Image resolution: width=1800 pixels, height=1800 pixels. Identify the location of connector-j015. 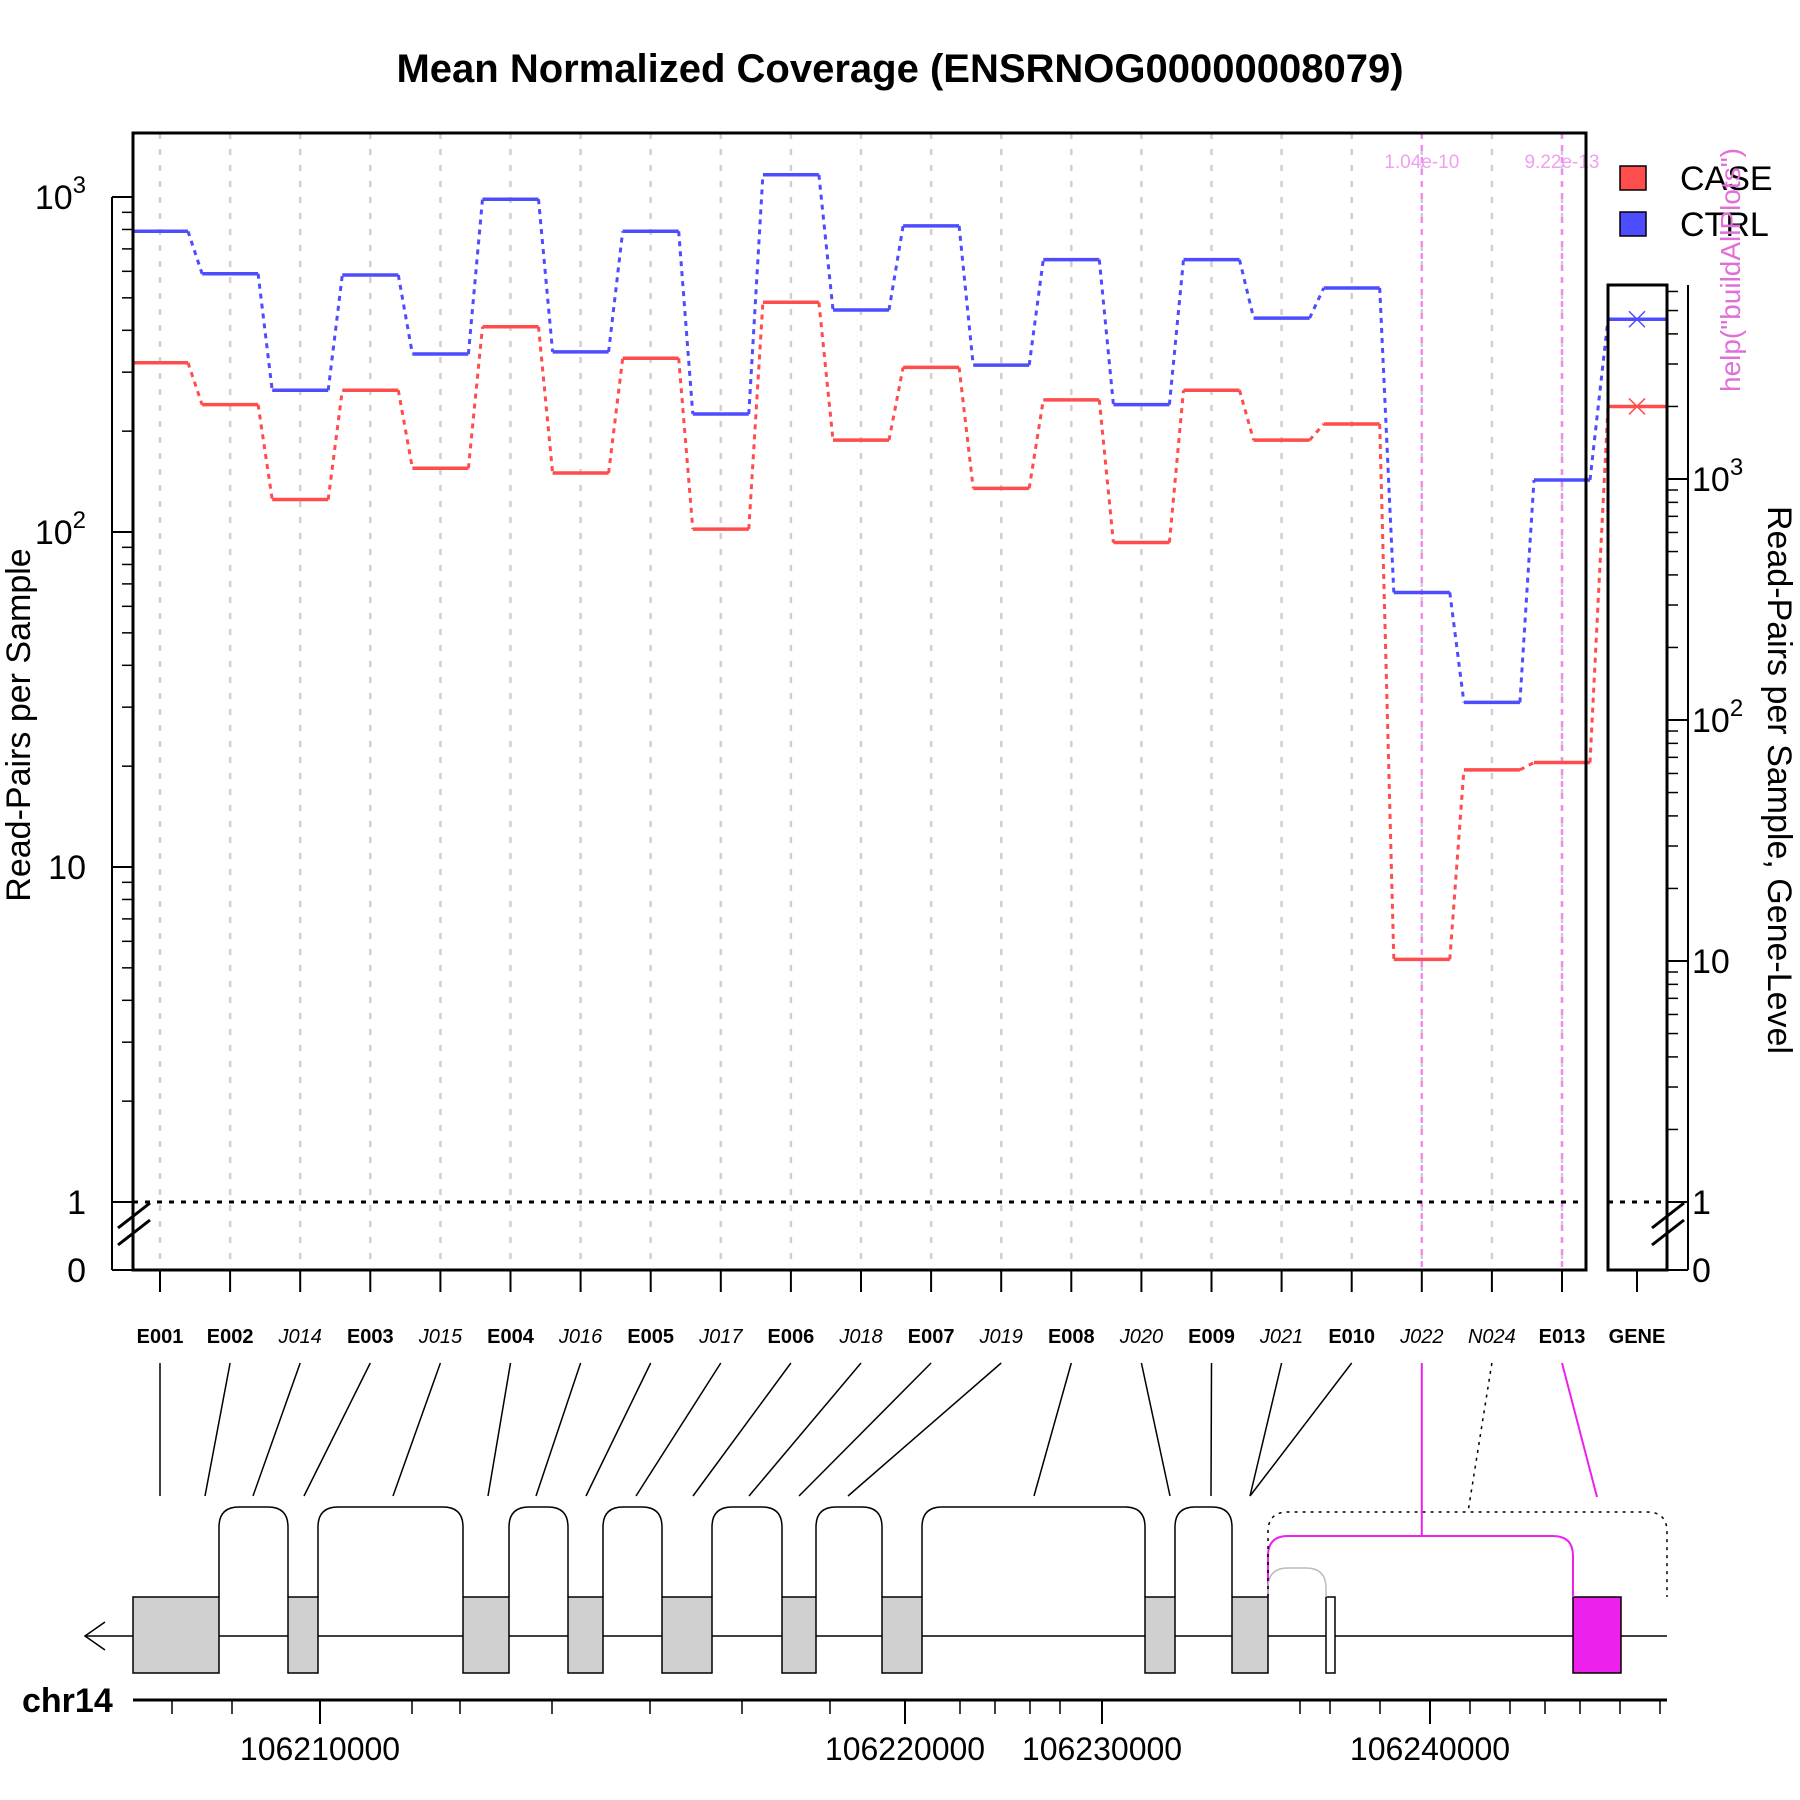
(417, 1429).